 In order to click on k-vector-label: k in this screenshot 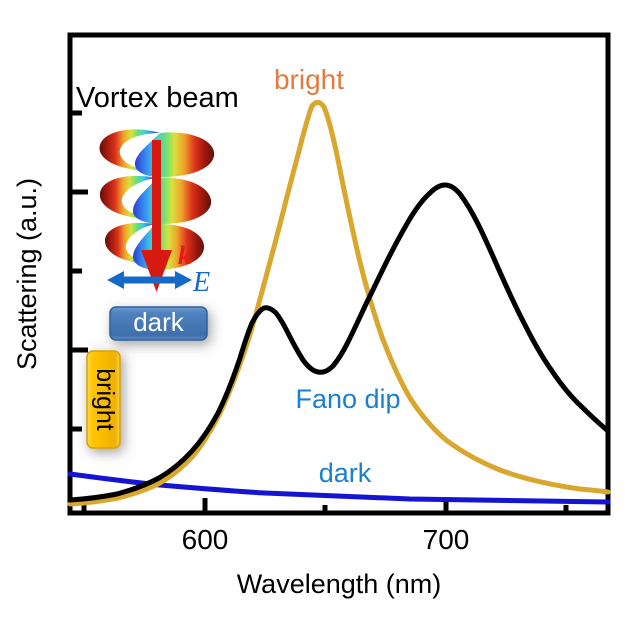, I will do `click(184, 255)`.